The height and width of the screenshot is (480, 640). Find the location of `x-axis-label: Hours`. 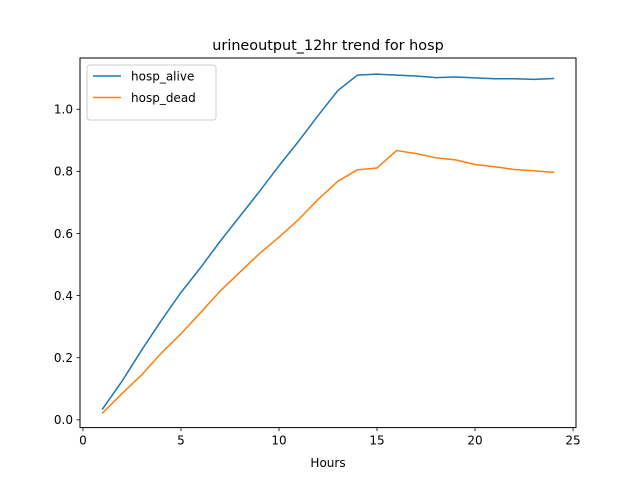

x-axis-label: Hours is located at coordinates (327, 463).